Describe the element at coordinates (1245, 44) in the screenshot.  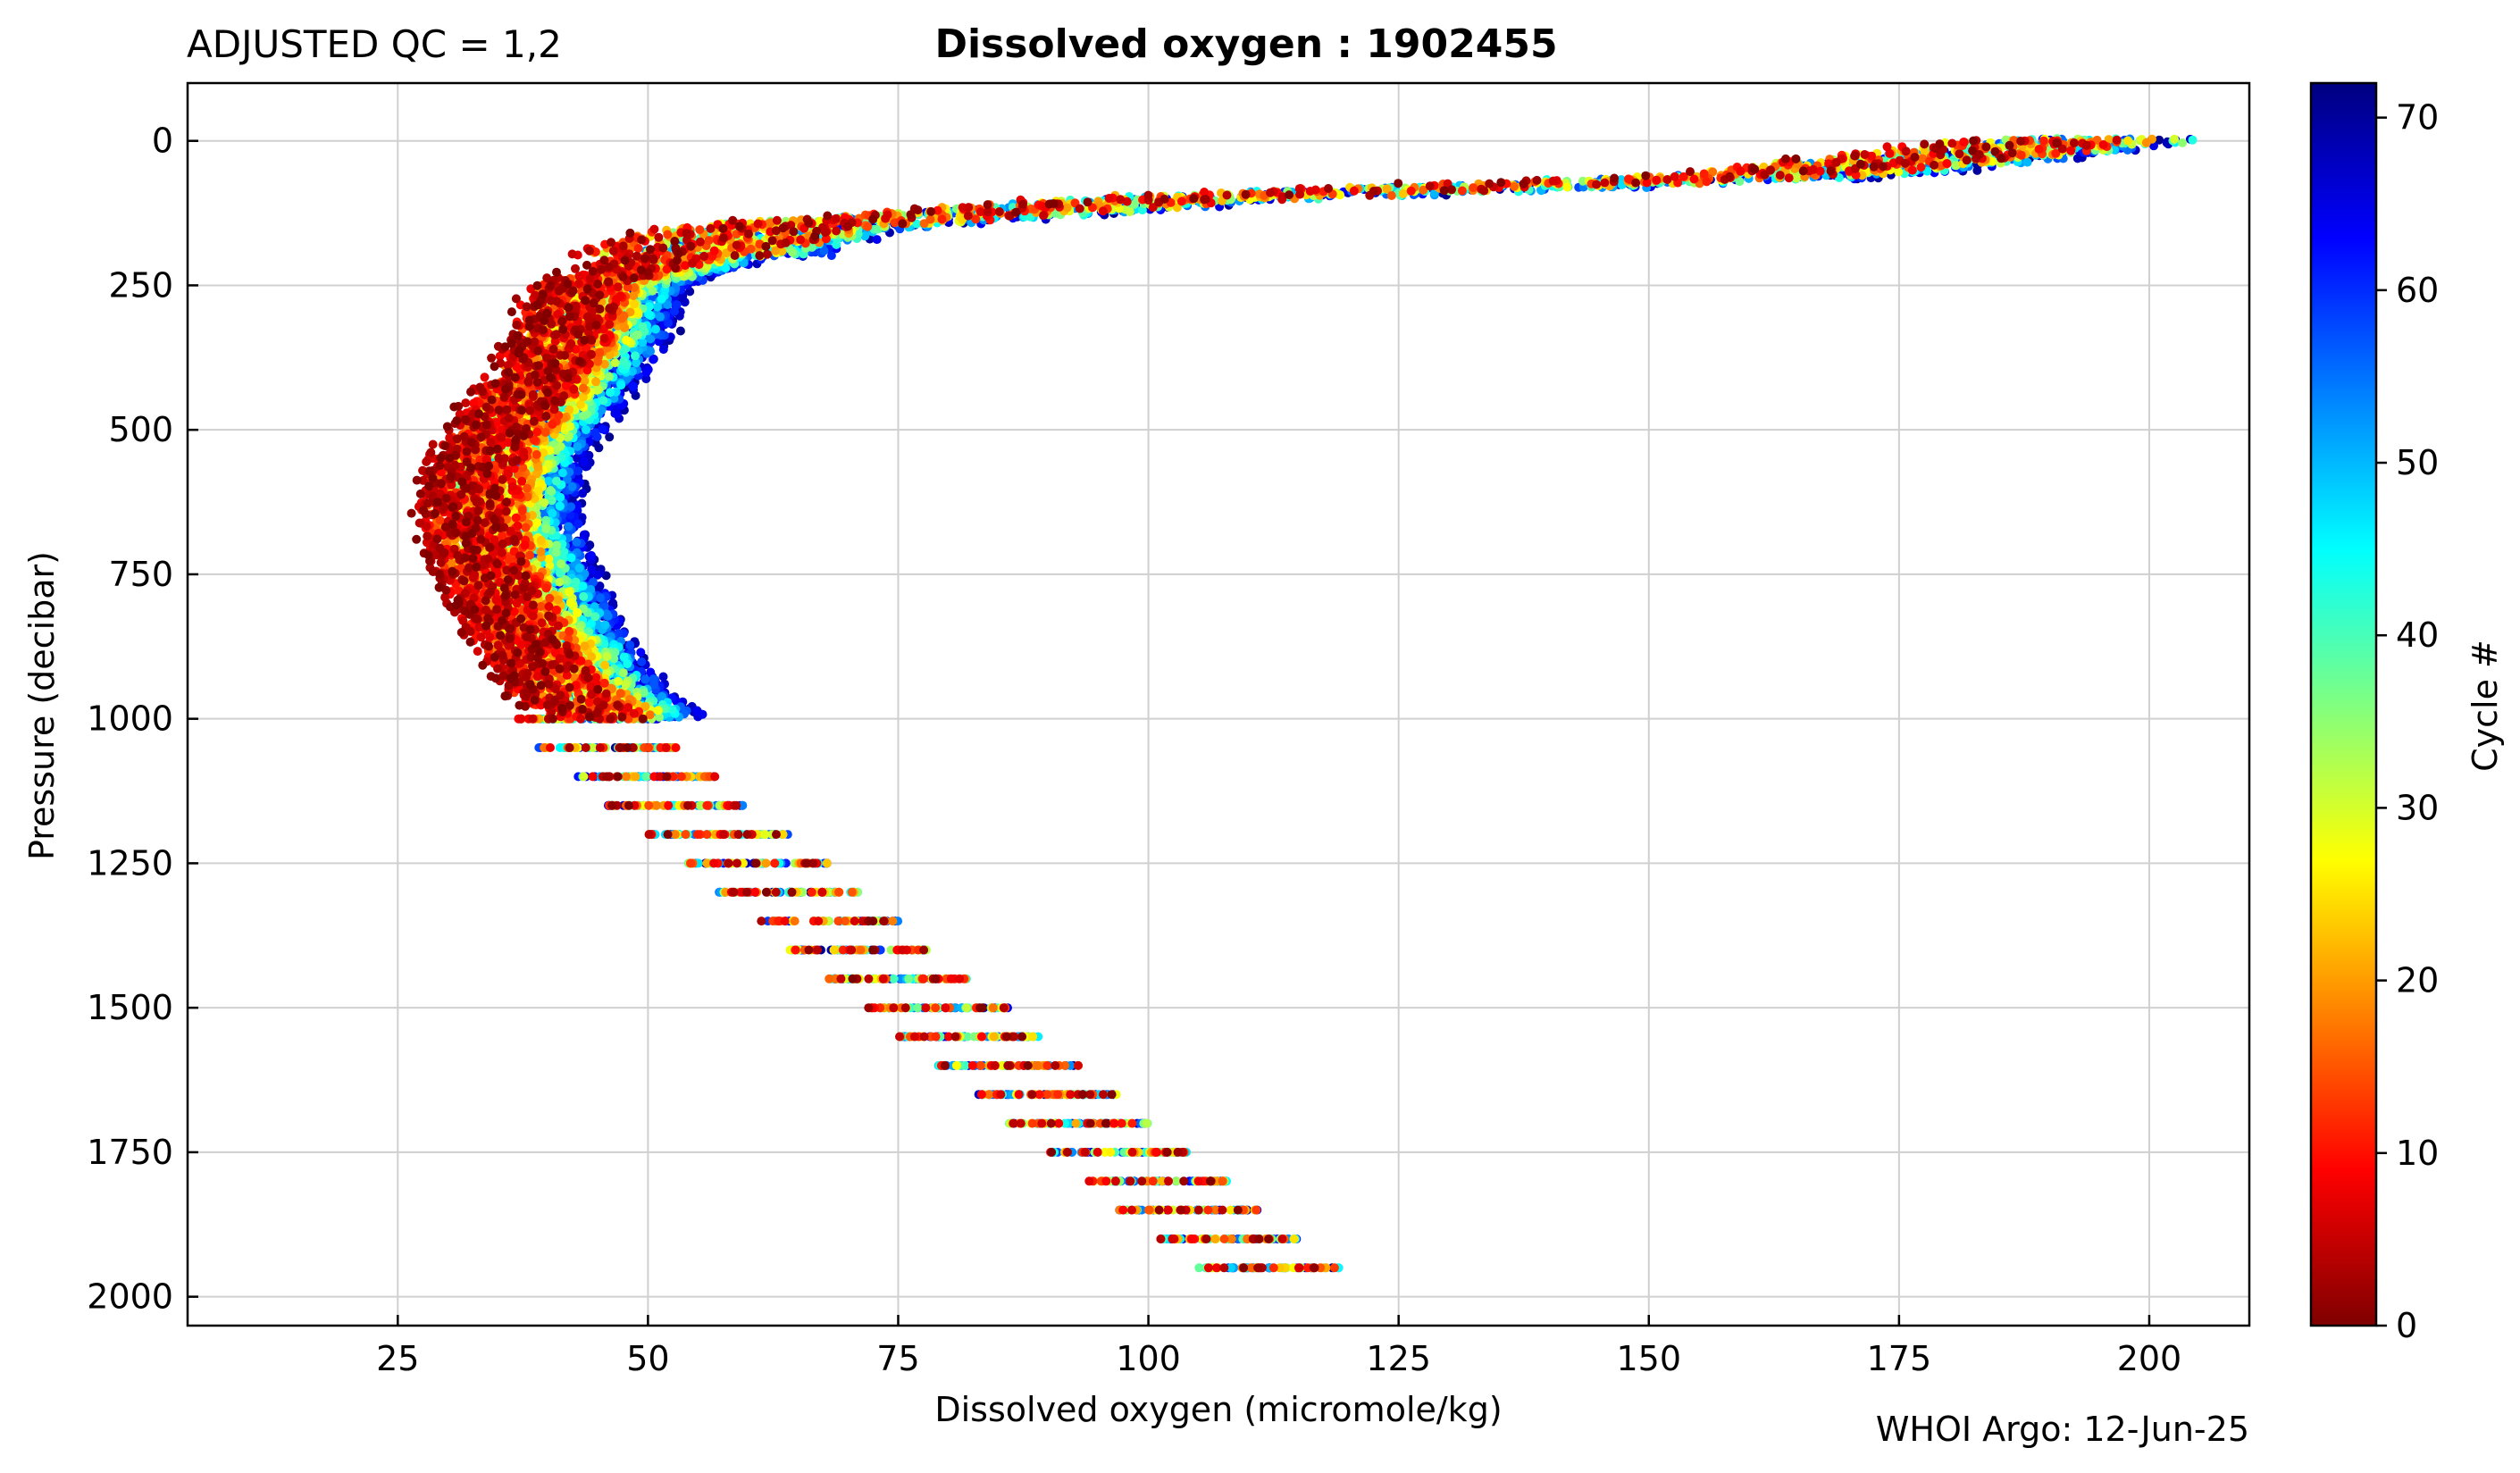
I see `chart-title: Dissolved oxygen : 1902455` at that location.